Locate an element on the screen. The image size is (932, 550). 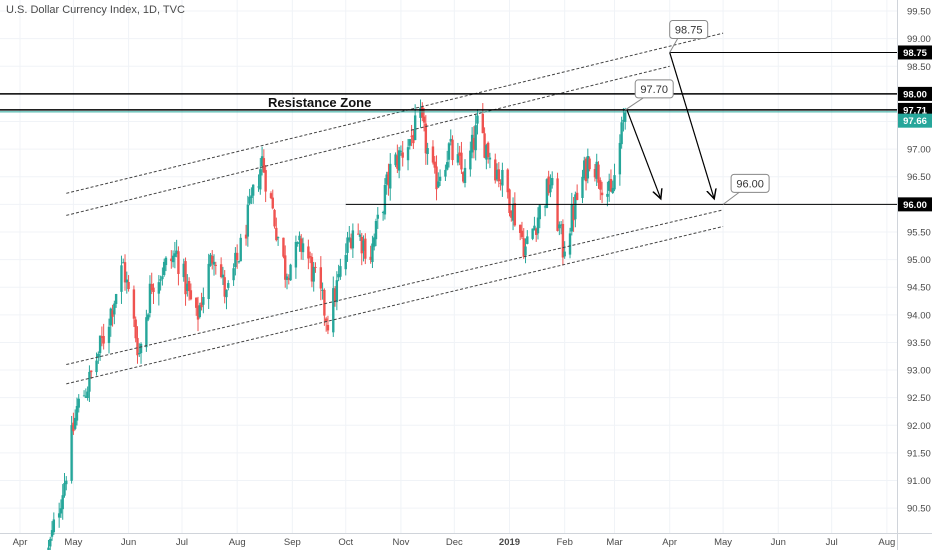
x-tick-label: Jun is located at coordinates (128, 542).